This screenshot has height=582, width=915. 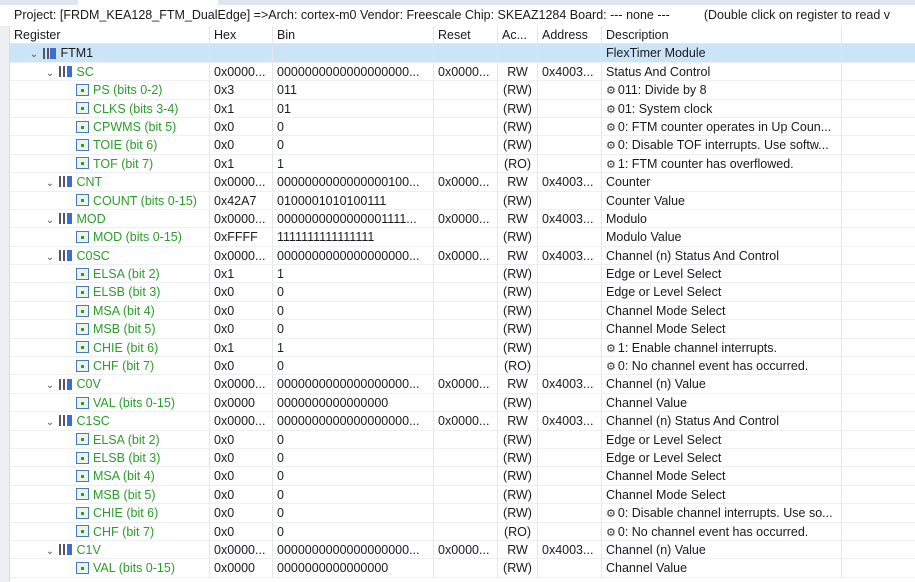 I want to click on register-cell: ⌄ CNT, so click(x=110, y=182).